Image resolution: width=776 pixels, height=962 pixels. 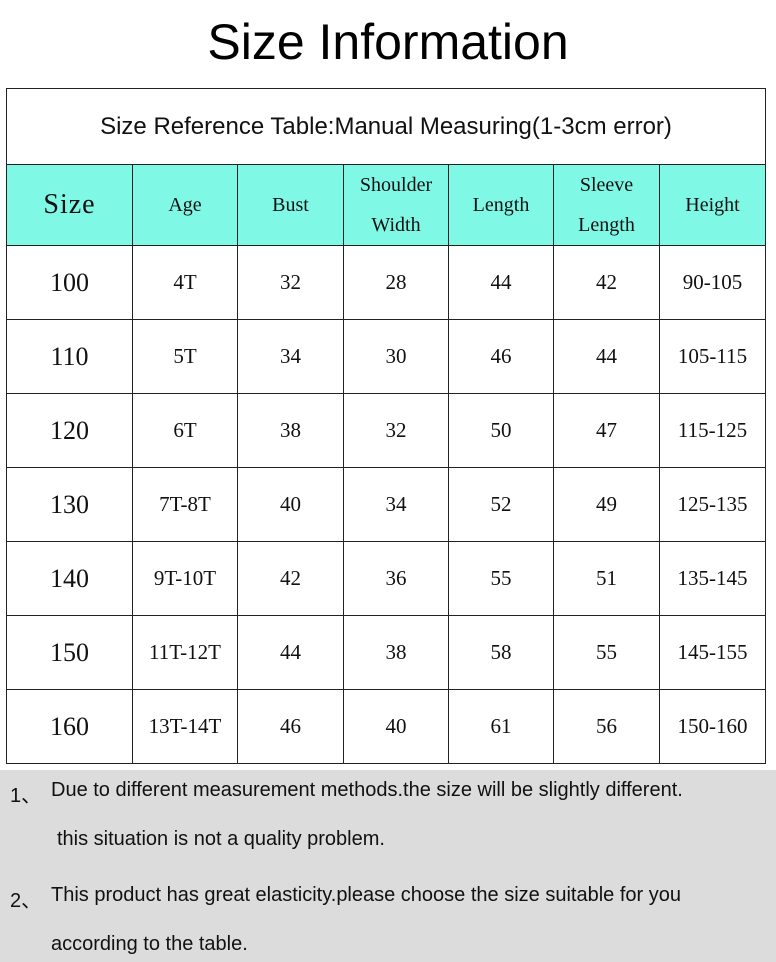 I want to click on column-header: Size, so click(x=69, y=205).